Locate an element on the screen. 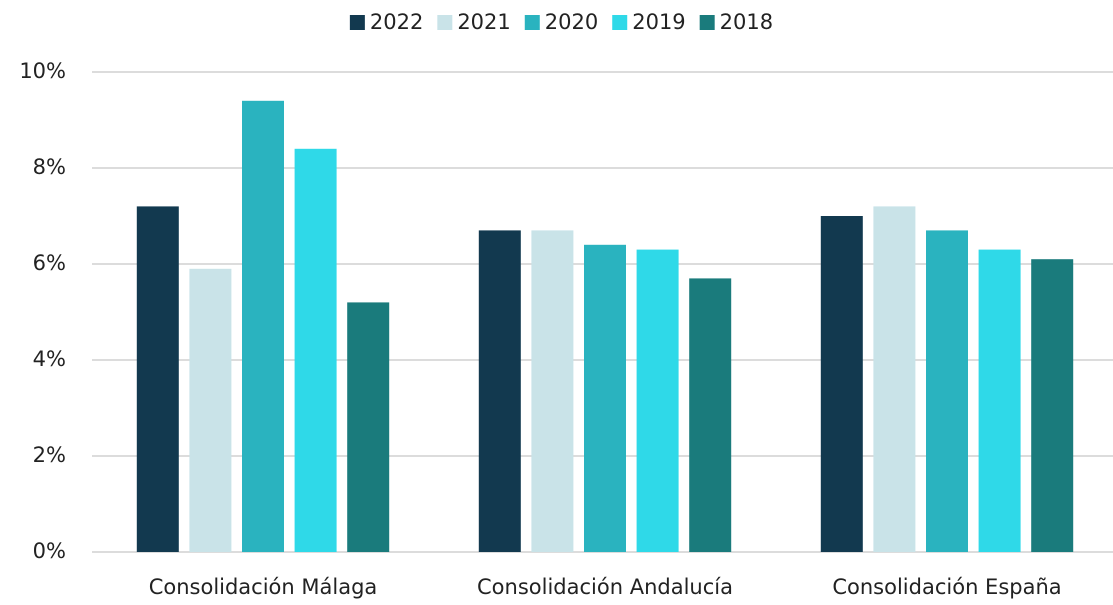 Image resolution: width=1113 pixels, height=605 pixels. y-tick-label: 4% is located at coordinates (49, 359).